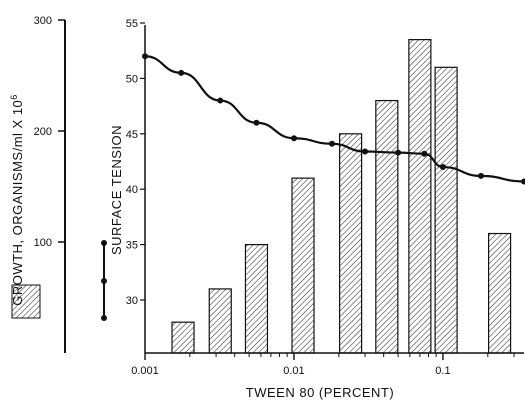 The width and height of the screenshot is (525, 405). Describe the element at coordinates (26, 301) in the screenshot. I see `legend-growth-swatch` at that location.